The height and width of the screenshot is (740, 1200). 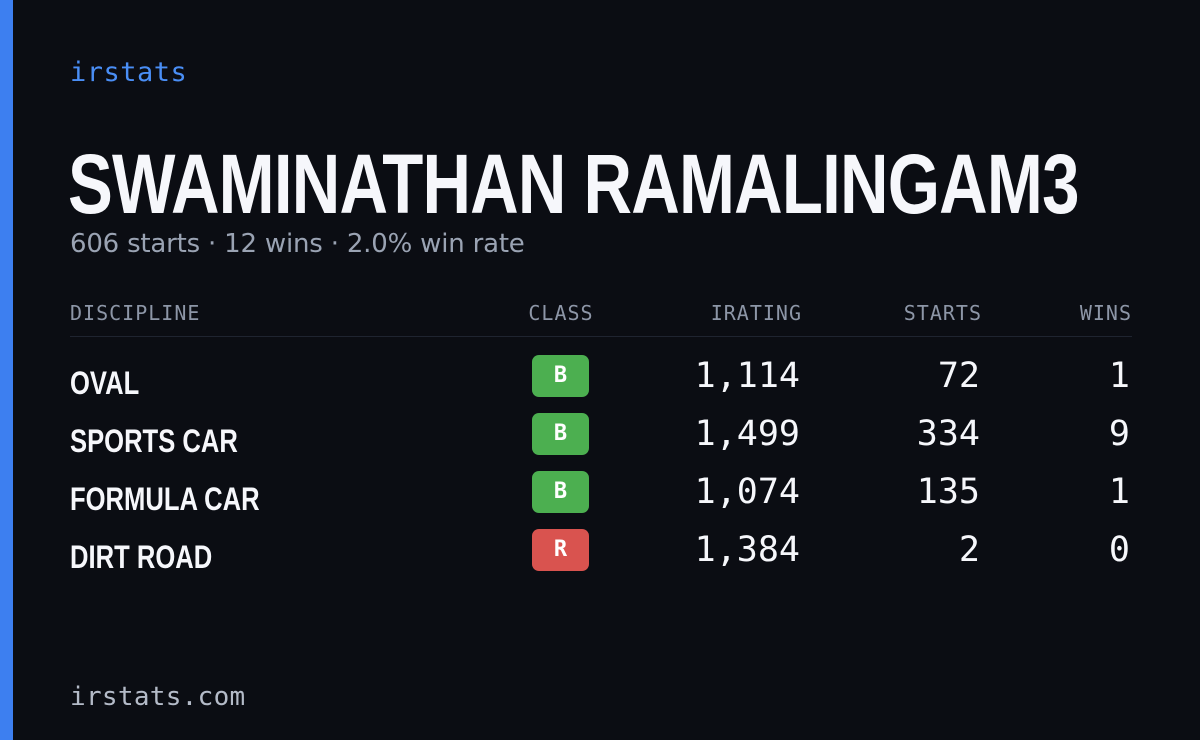 I want to click on wins-cell: 9, so click(x=1119, y=434).